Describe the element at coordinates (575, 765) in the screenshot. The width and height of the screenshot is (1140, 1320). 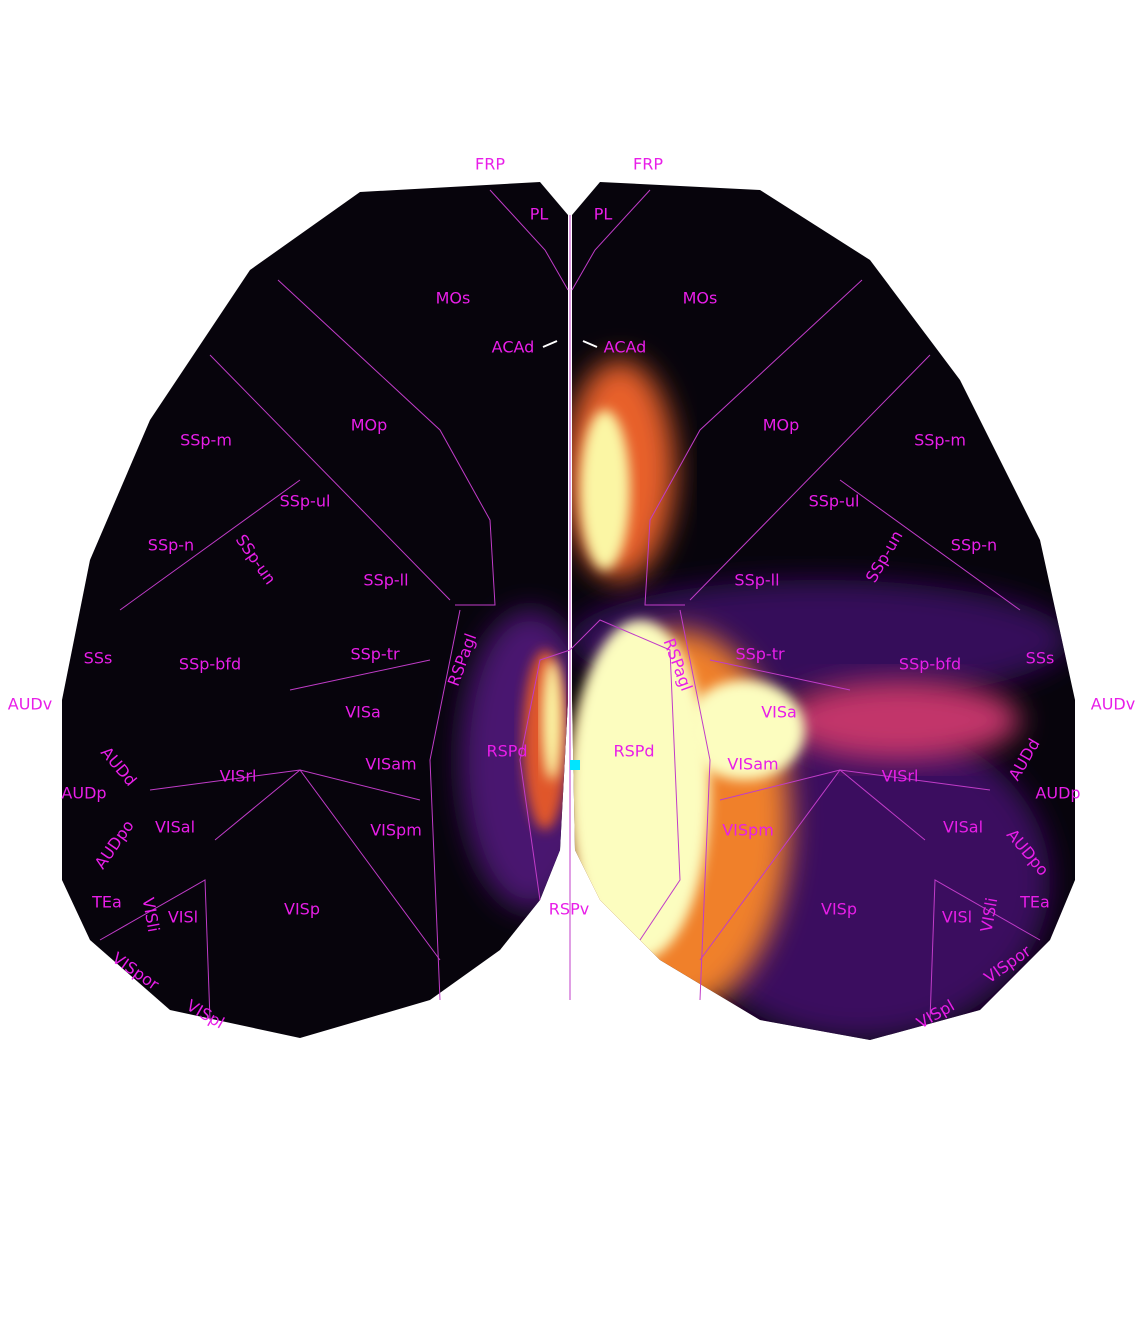
I see `marker` at that location.